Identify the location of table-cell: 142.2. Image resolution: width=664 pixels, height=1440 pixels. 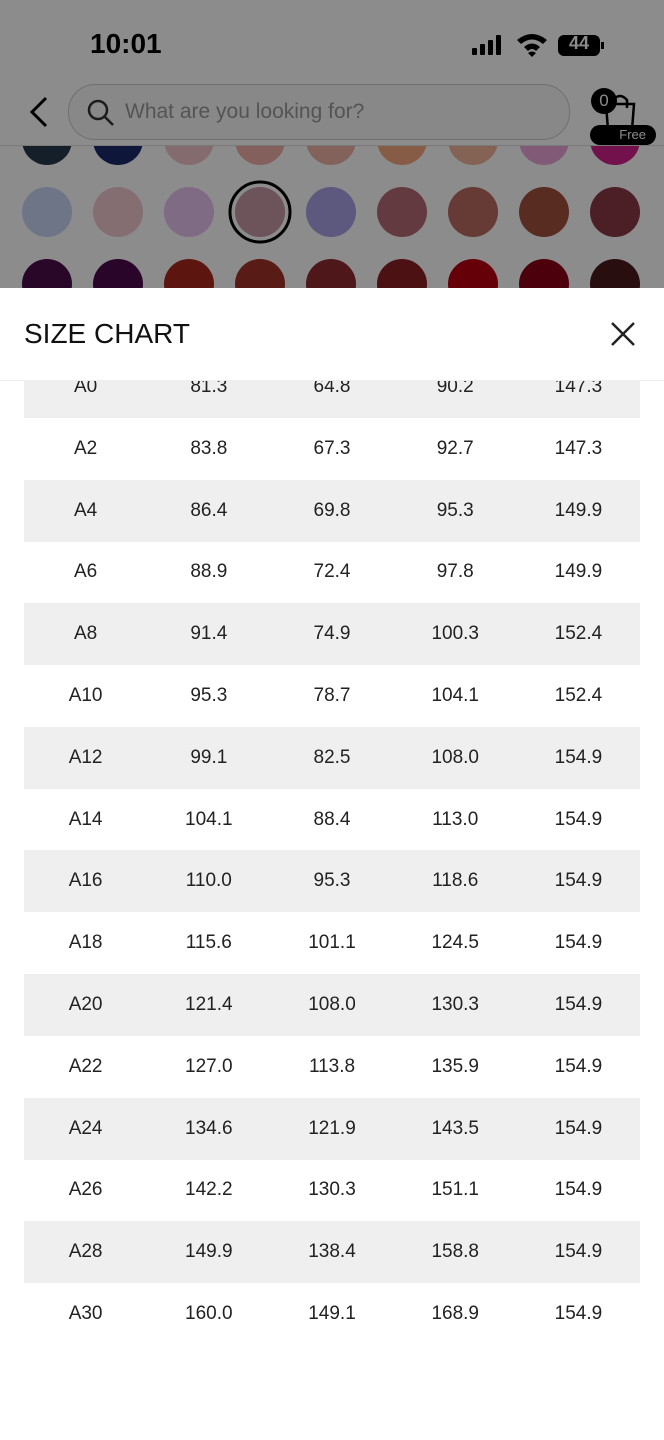
(209, 1190).